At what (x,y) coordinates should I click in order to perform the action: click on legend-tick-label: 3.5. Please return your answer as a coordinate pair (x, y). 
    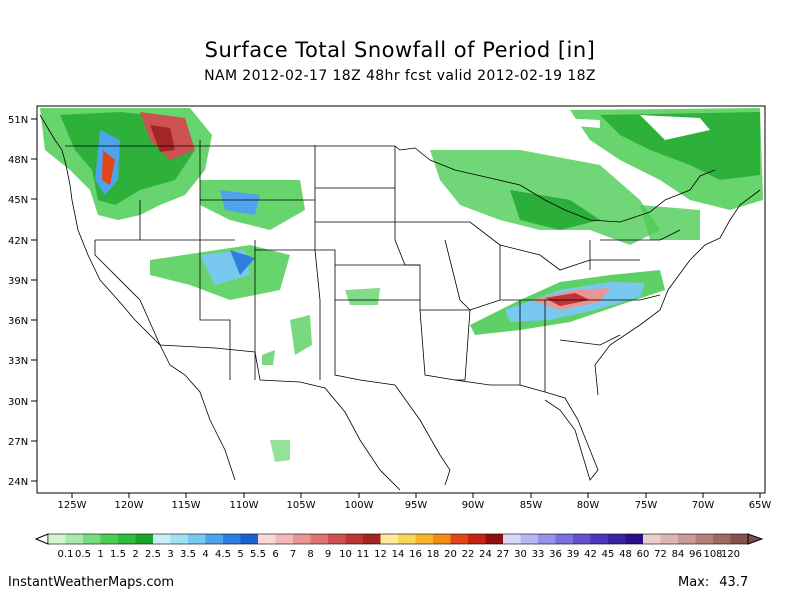
    Looking at the image, I should click on (188, 554).